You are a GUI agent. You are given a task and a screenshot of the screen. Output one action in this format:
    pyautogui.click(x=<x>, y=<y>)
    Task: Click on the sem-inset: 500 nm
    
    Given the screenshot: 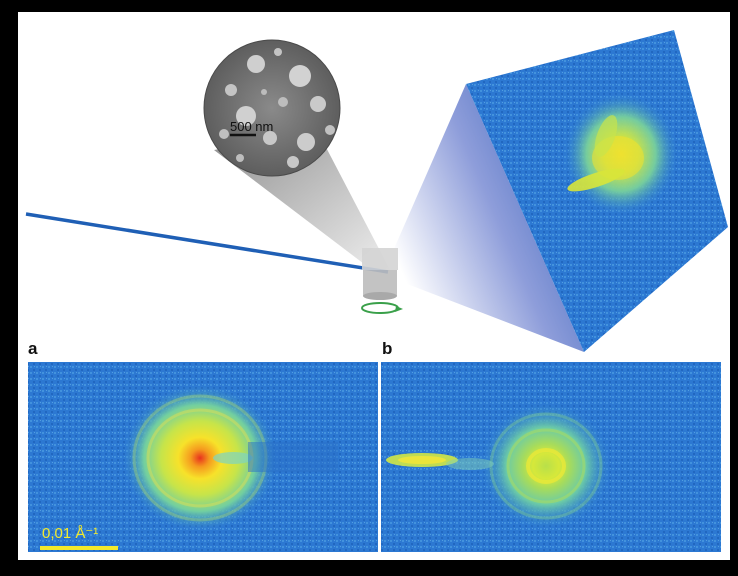 What is the action you would take?
    pyautogui.click(x=272, y=108)
    